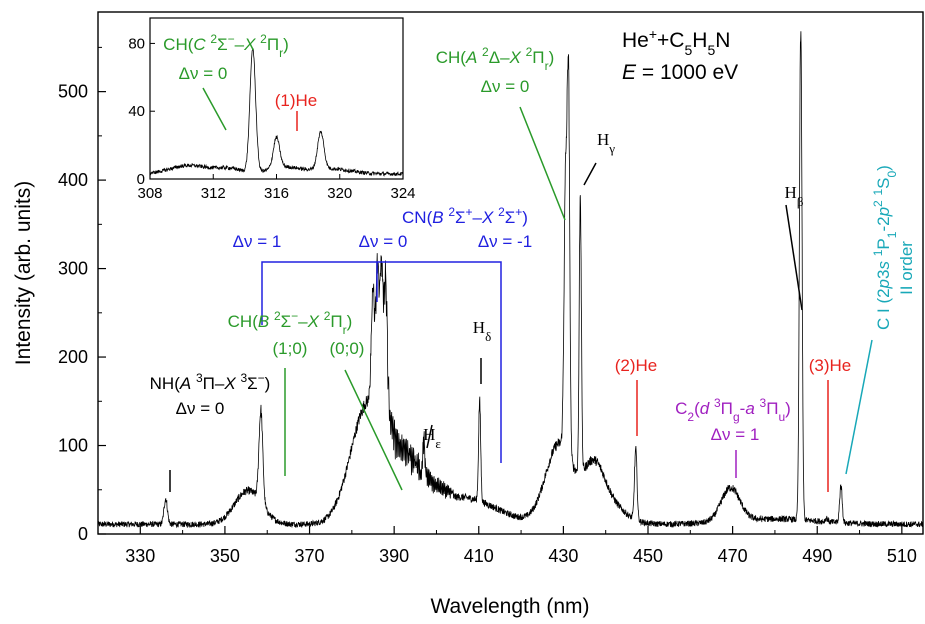 The width and height of the screenshot is (925, 624). Describe the element at coordinates (505, 241) in the screenshot. I see `label-cn-dvm1: Δν = -1` at that location.